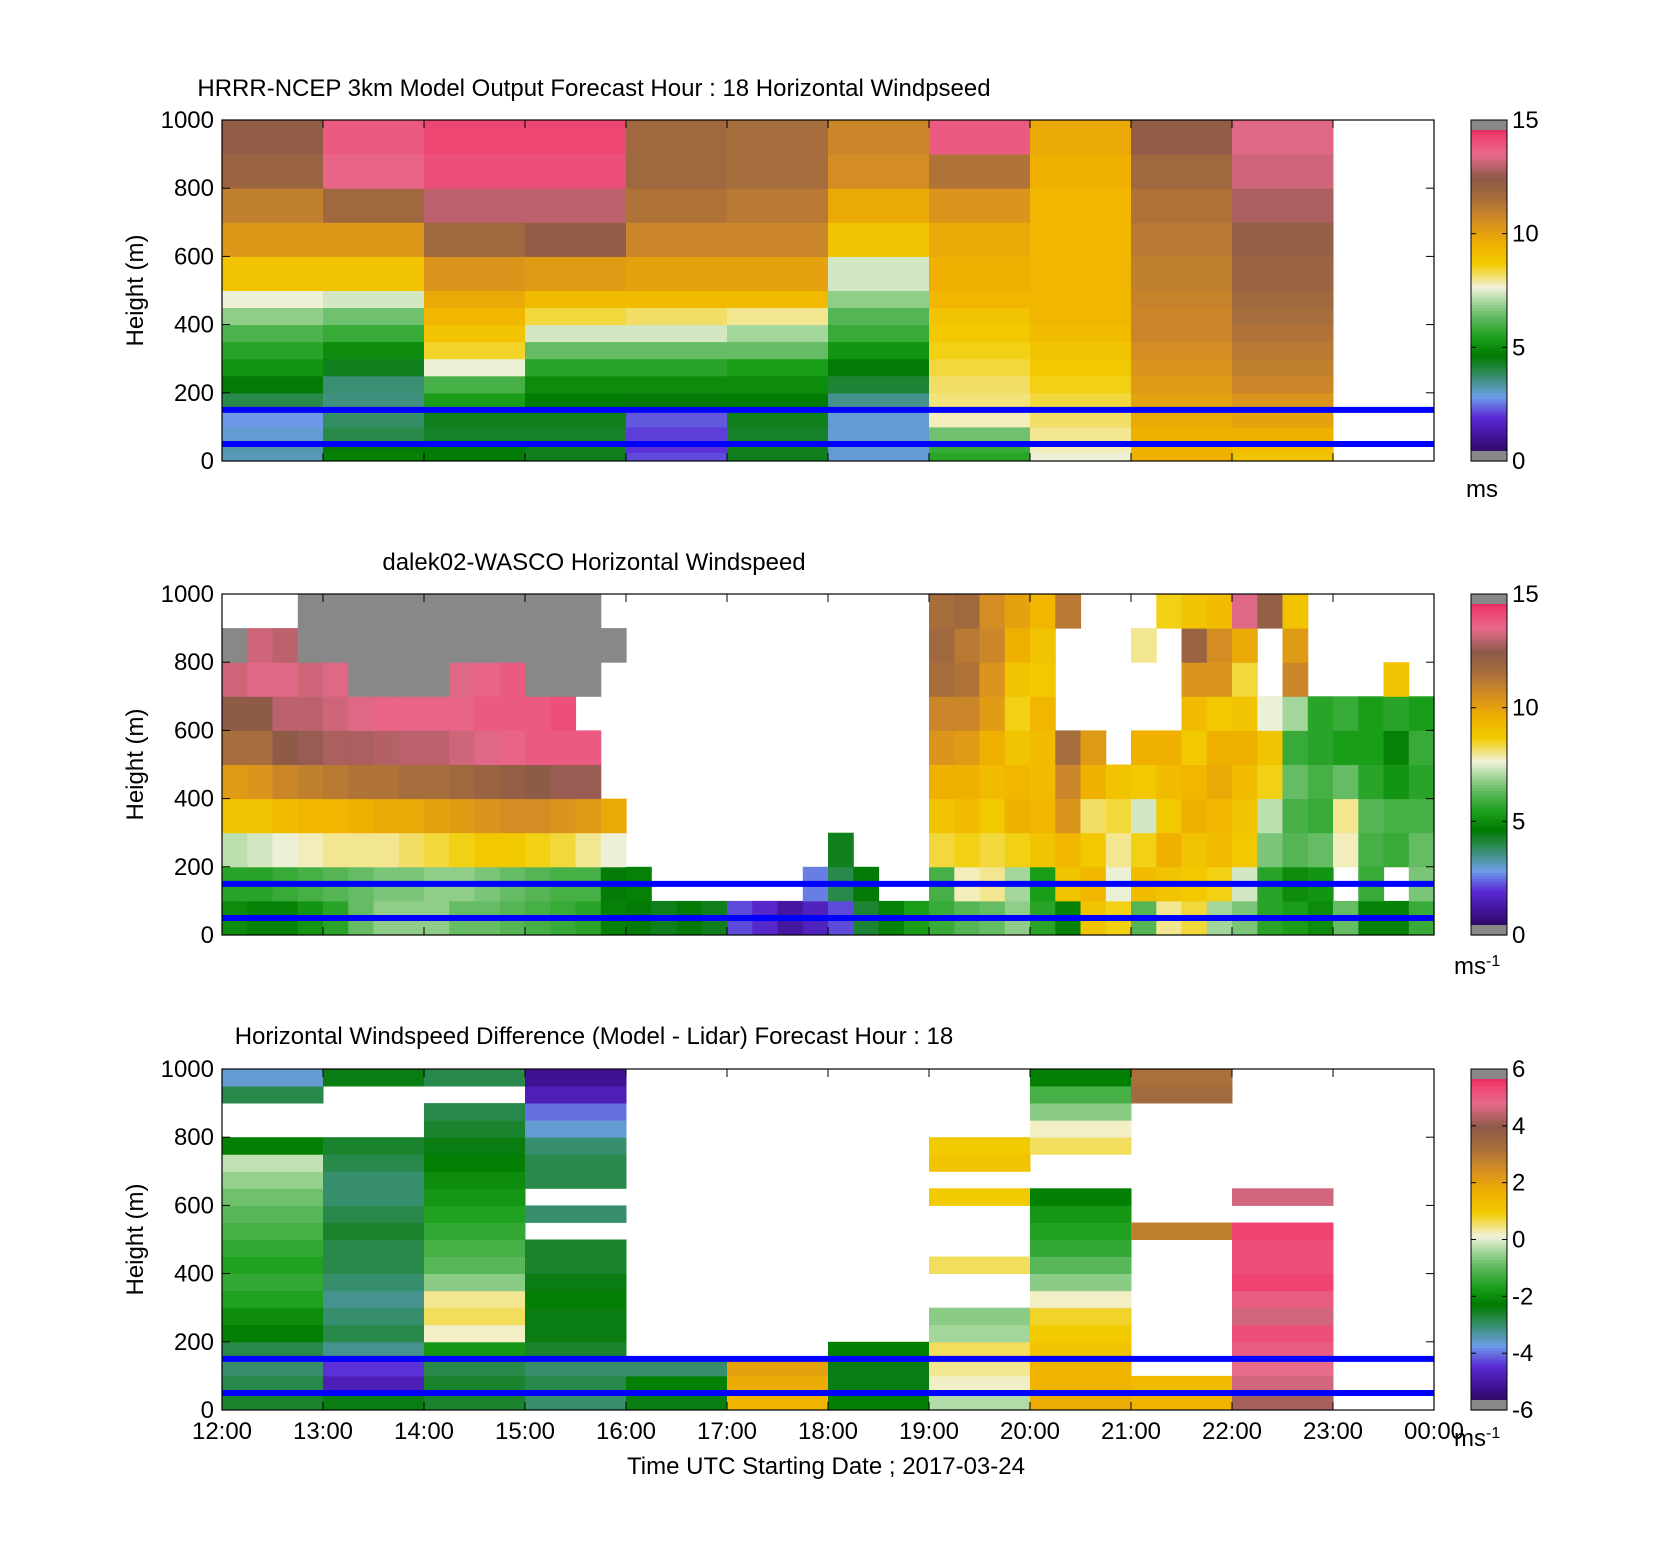 This screenshot has height=1561, width=1680. Describe the element at coordinates (1477, 1439) in the screenshot. I see `colorbar-unit: ms-1` at that location.